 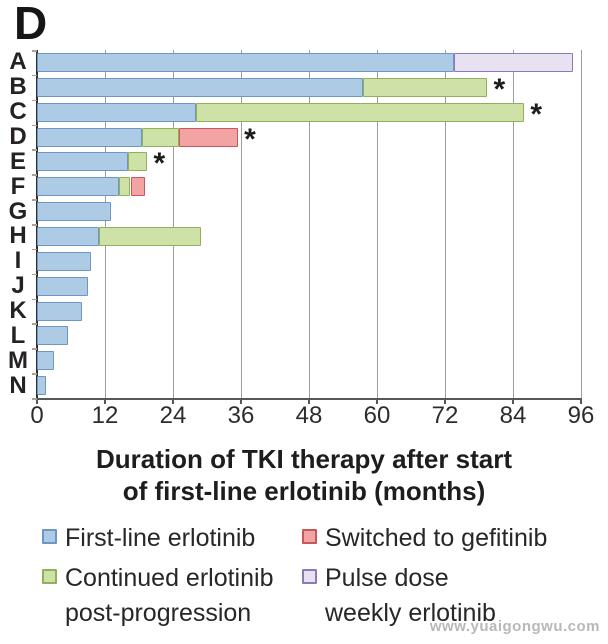 I want to click on bar-D-segment-continued, so click(x=160, y=137).